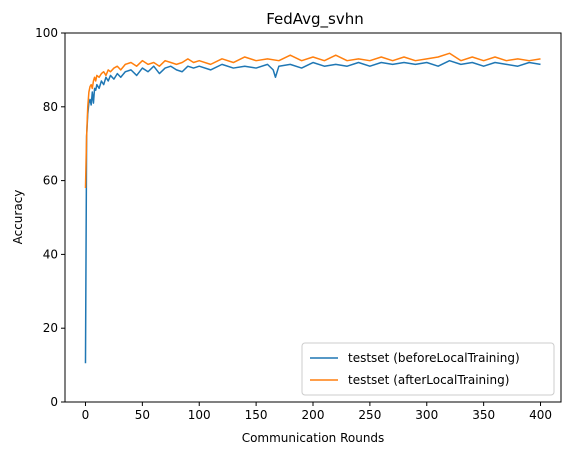  Describe the element at coordinates (142, 415) in the screenshot. I see `x-tick-label: 50` at that location.